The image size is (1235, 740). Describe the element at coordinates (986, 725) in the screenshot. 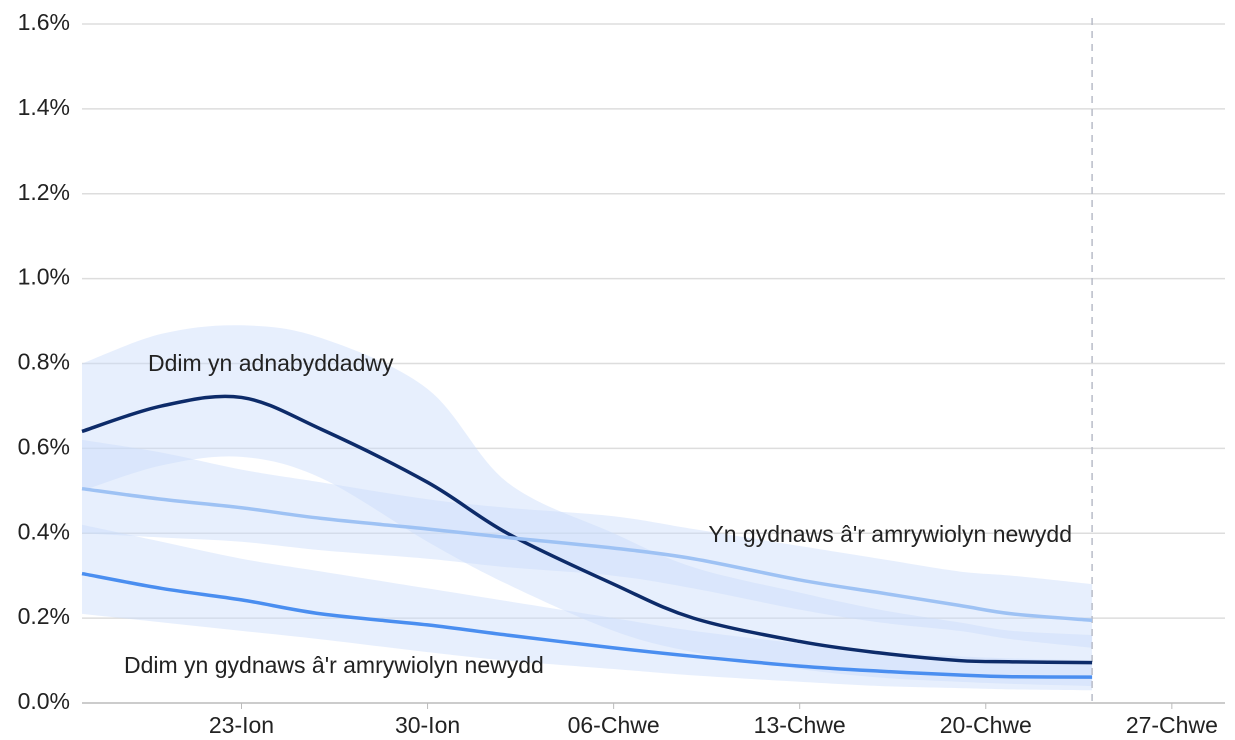

I see `x-tick-label: 20-Chwe` at that location.